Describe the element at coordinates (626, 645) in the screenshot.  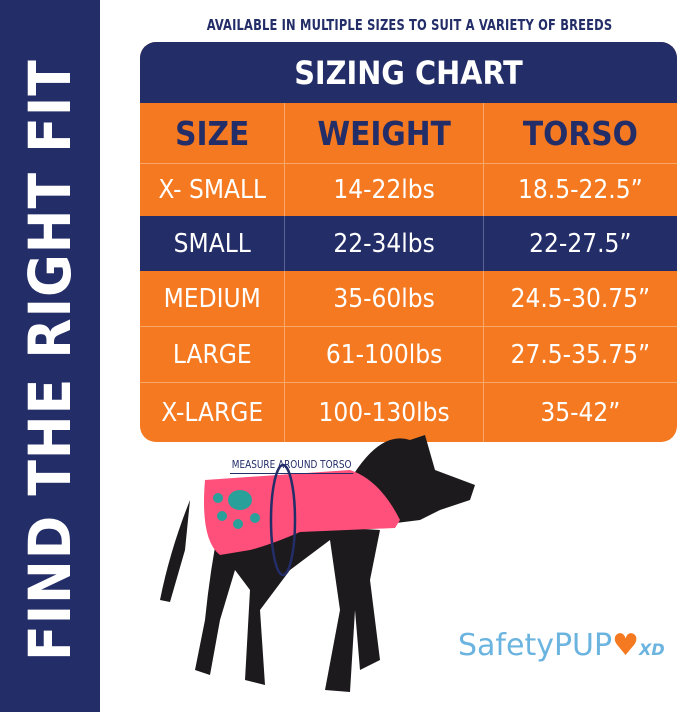
I see `paw-heart-icon: ♥` at that location.